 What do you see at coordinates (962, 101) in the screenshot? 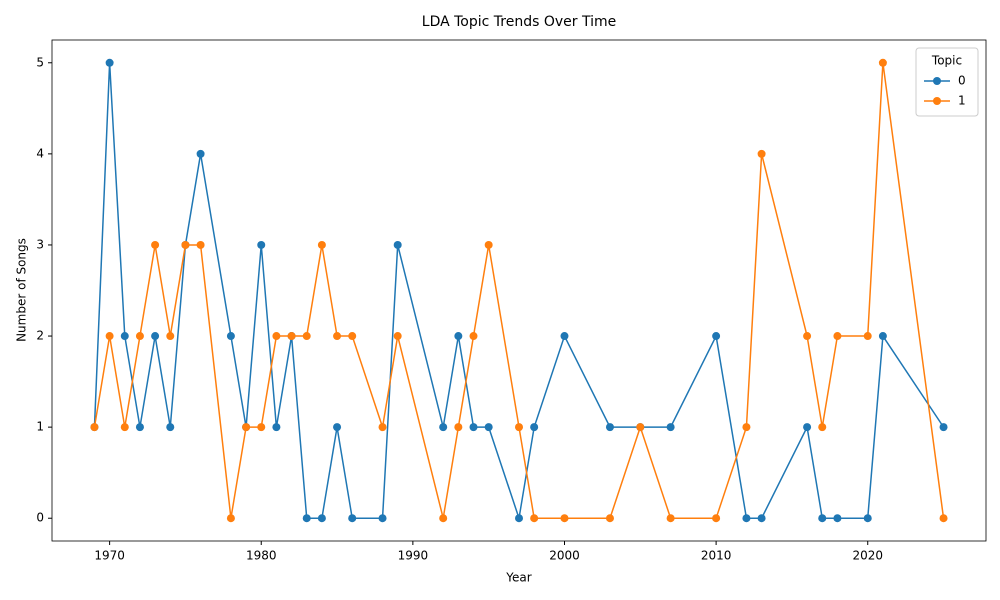
I see `legend-label: 1` at bounding box center [962, 101].